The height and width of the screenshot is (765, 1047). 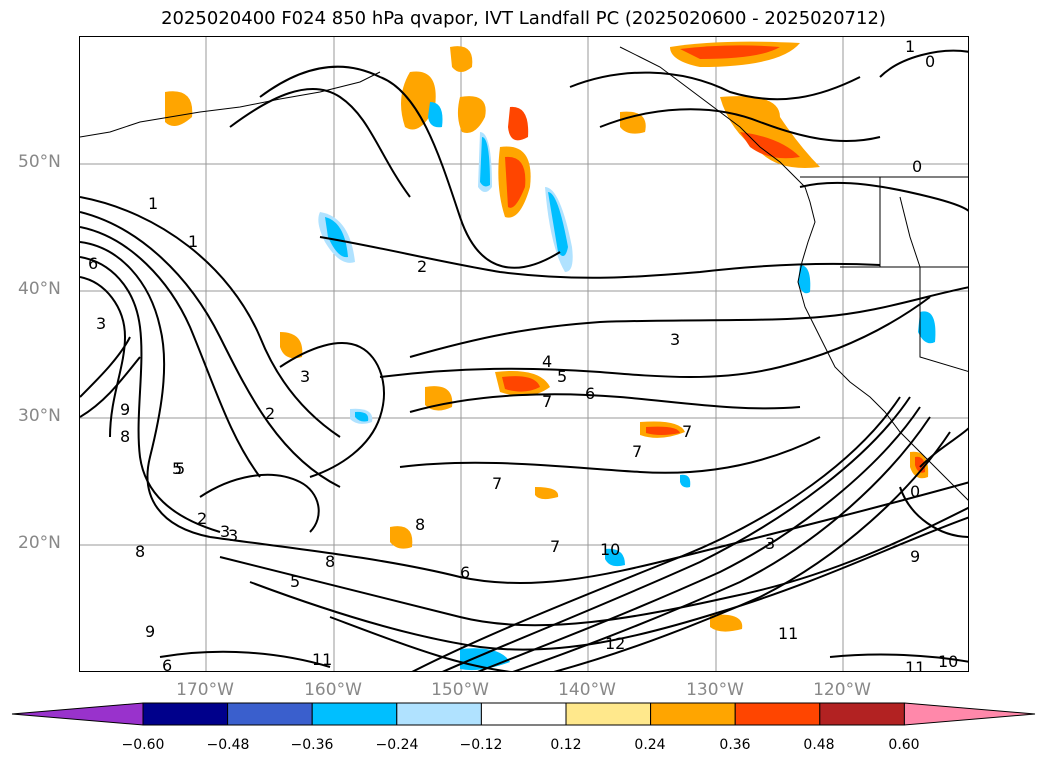 What do you see at coordinates (39, 162) in the screenshot?
I see `lat-label: 50°N` at bounding box center [39, 162].